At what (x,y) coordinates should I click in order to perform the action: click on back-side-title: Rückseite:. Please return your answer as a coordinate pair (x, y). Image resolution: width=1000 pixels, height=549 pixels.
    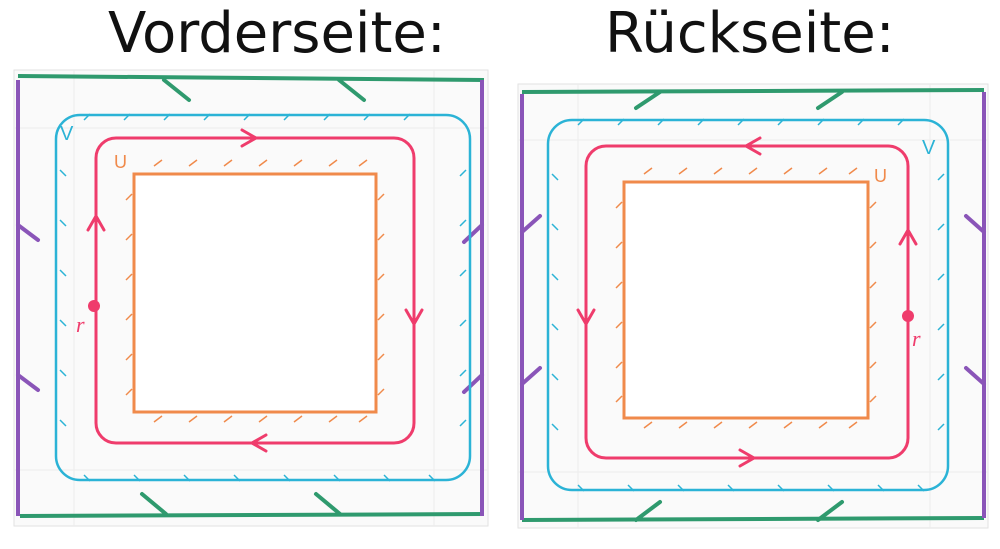
    Looking at the image, I should click on (750, 33).